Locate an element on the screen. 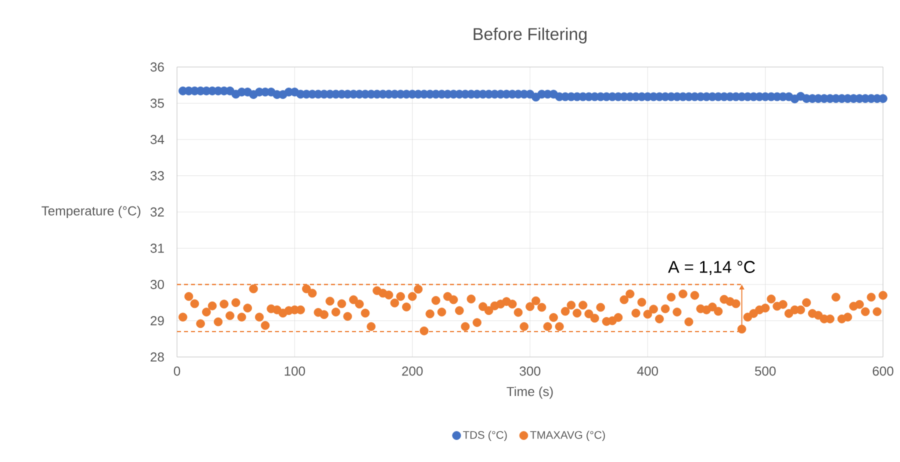 The width and height of the screenshot is (900, 462). y-tick-label: 32 is located at coordinates (157, 212).